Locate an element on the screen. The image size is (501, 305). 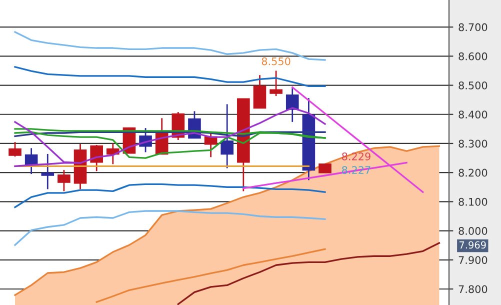
y-tick-label: 8.200 is located at coordinates (473, 172).